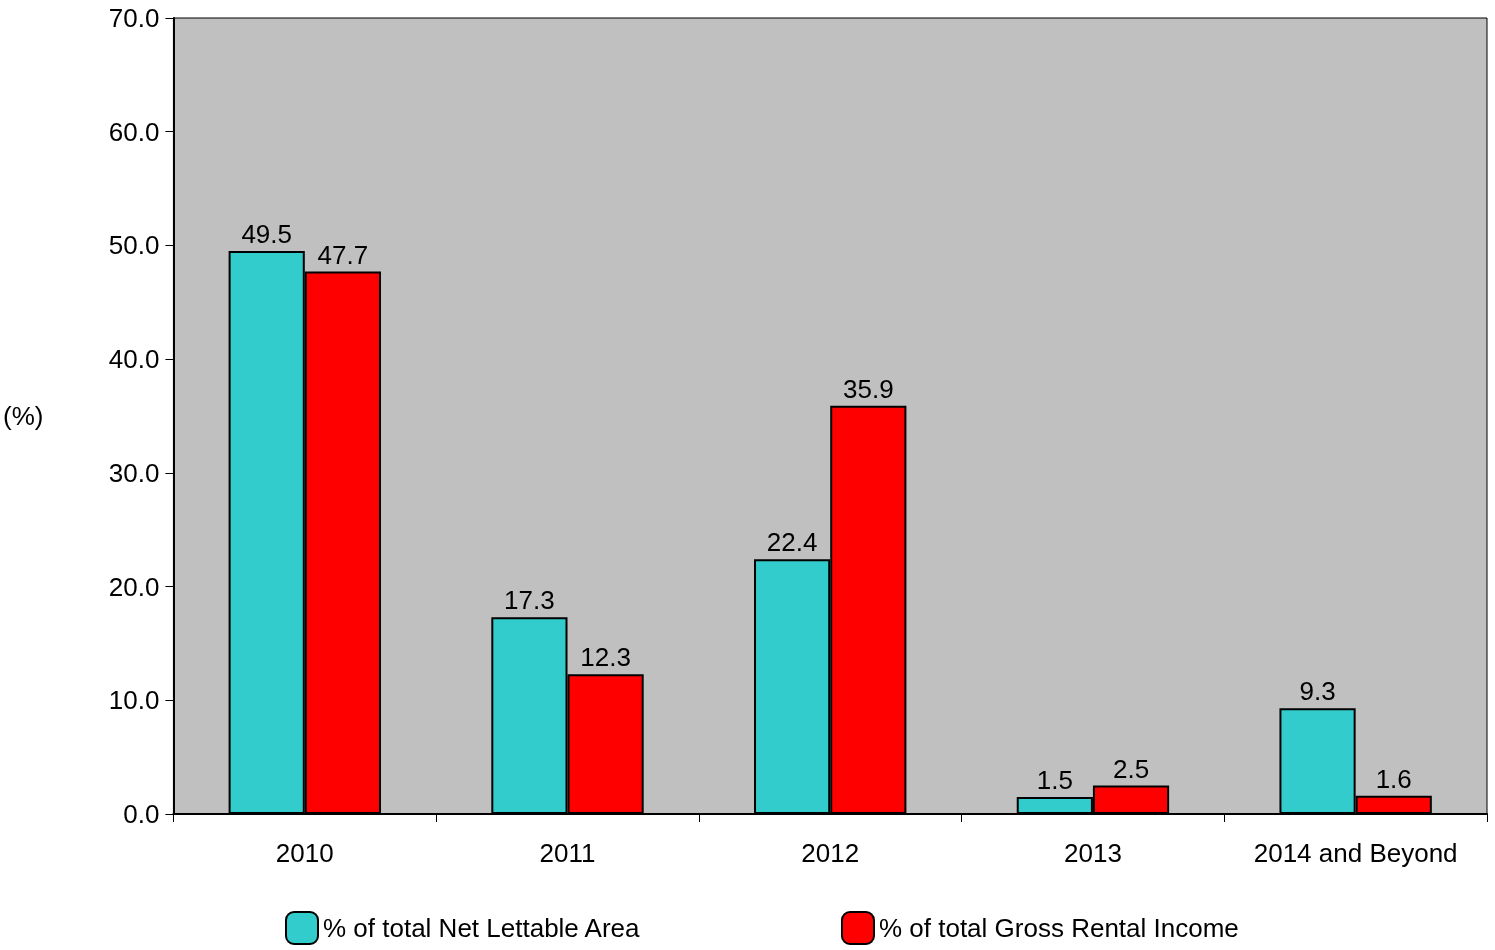  What do you see at coordinates (134, 245) in the screenshot?
I see `y-tick-label: 50.0` at bounding box center [134, 245].